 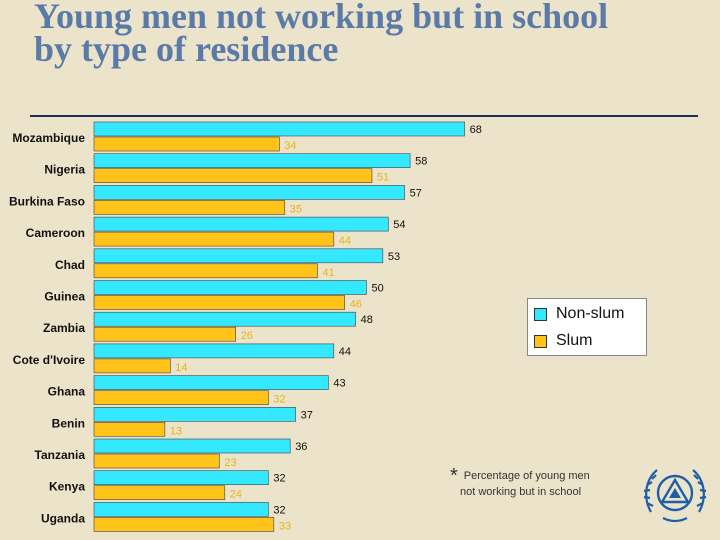 What do you see at coordinates (476, 130) in the screenshot?
I see `value-label-nonslum-mozambique: 68` at bounding box center [476, 130].